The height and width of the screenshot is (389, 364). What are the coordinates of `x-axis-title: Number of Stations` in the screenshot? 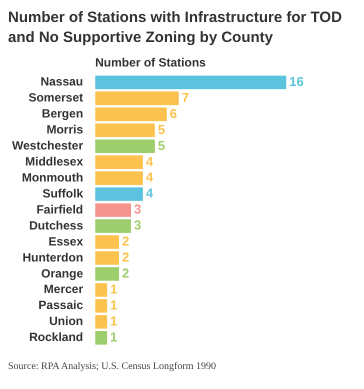 It's located at (150, 63).